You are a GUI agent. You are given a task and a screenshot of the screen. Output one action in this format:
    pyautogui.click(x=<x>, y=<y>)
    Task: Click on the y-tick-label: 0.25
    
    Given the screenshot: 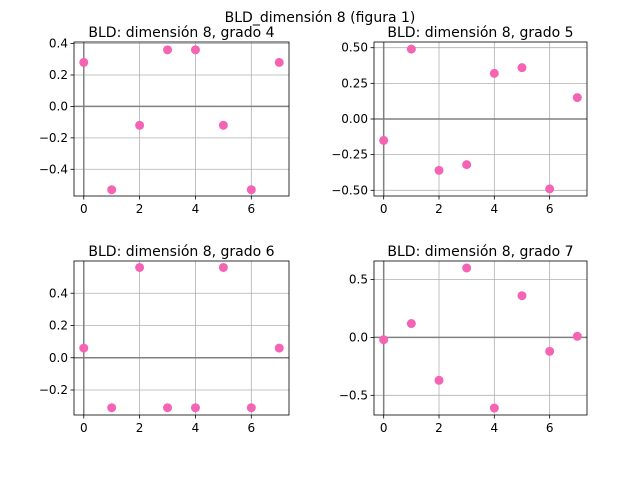 What is the action you would take?
    pyautogui.click(x=354, y=83)
    